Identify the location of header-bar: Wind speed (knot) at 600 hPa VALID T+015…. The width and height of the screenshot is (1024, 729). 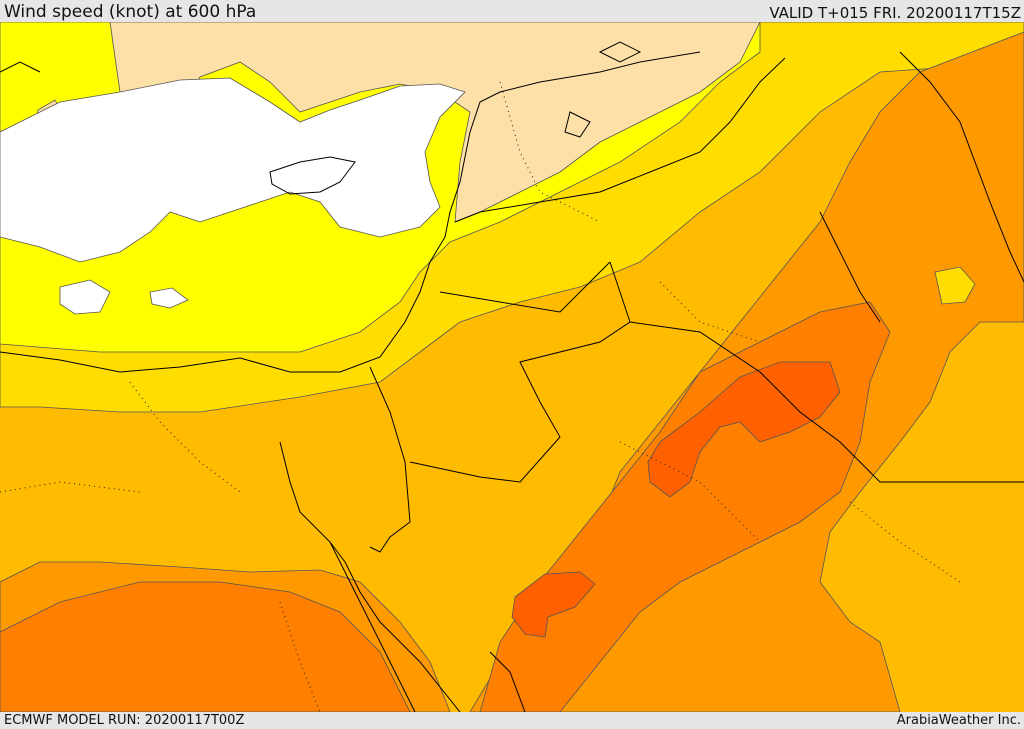
(512, 11).